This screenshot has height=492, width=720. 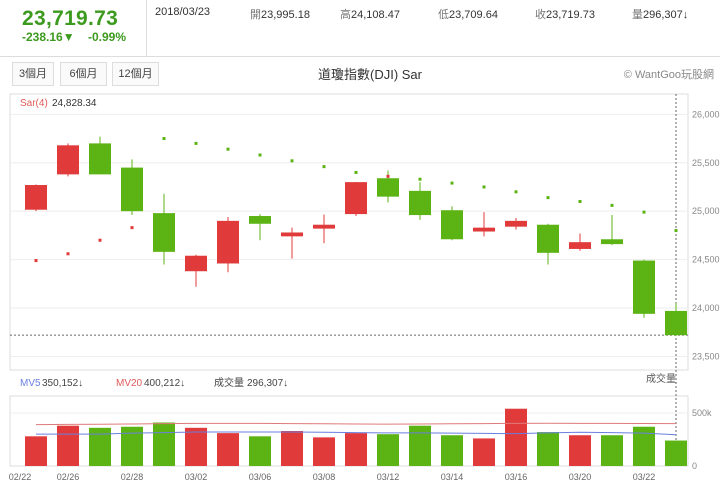 I want to click on volume-label: 量, so click(x=637, y=15).